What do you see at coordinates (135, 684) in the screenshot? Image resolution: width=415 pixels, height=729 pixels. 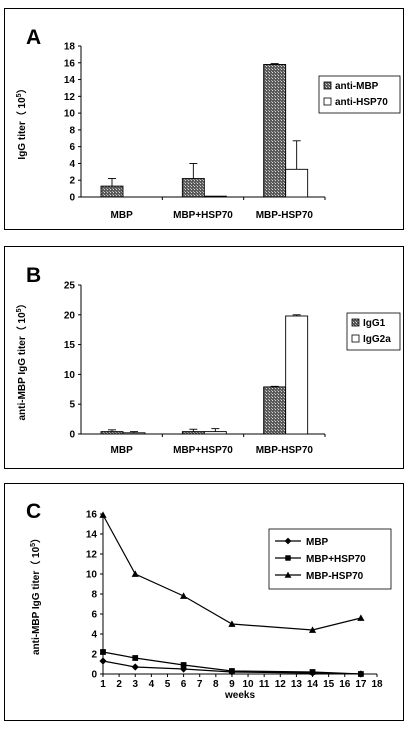 I see `x-tick-label: 3` at bounding box center [135, 684].